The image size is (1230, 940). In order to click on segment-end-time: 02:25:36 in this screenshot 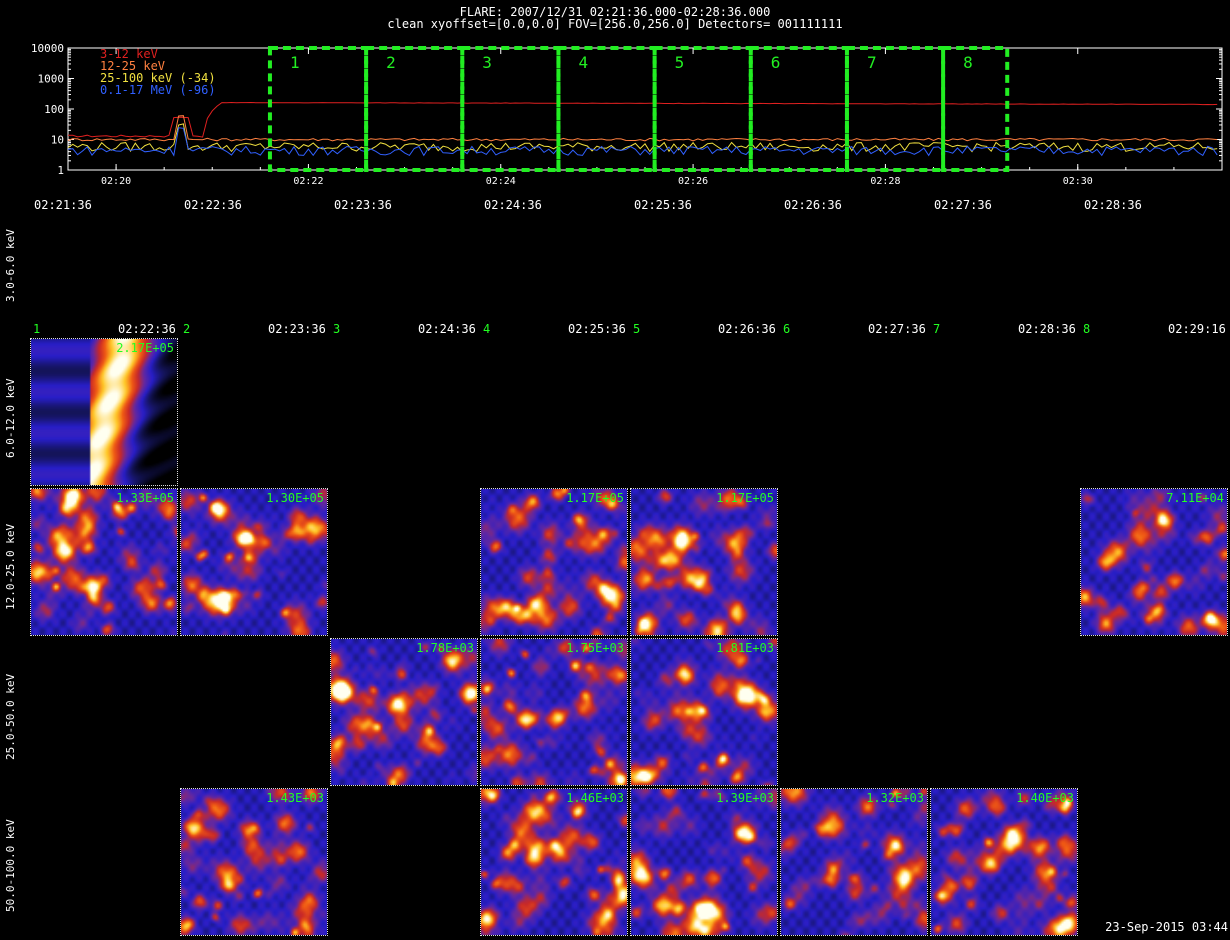, I will do `click(597, 329)`.